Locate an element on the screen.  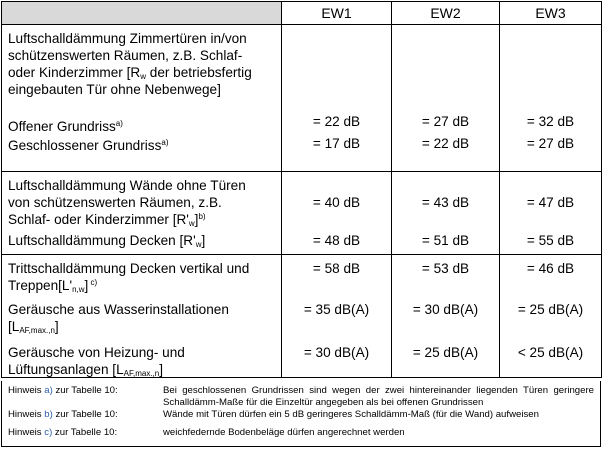
walls-ew1-cell: = 40 dB = 48 dB is located at coordinates (336, 213).